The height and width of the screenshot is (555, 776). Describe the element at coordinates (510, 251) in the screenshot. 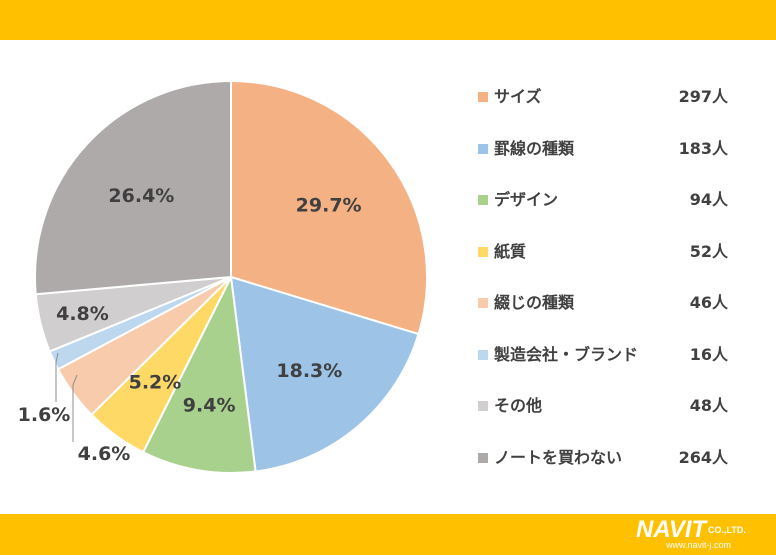

I see `legend-label: 紙質` at that location.